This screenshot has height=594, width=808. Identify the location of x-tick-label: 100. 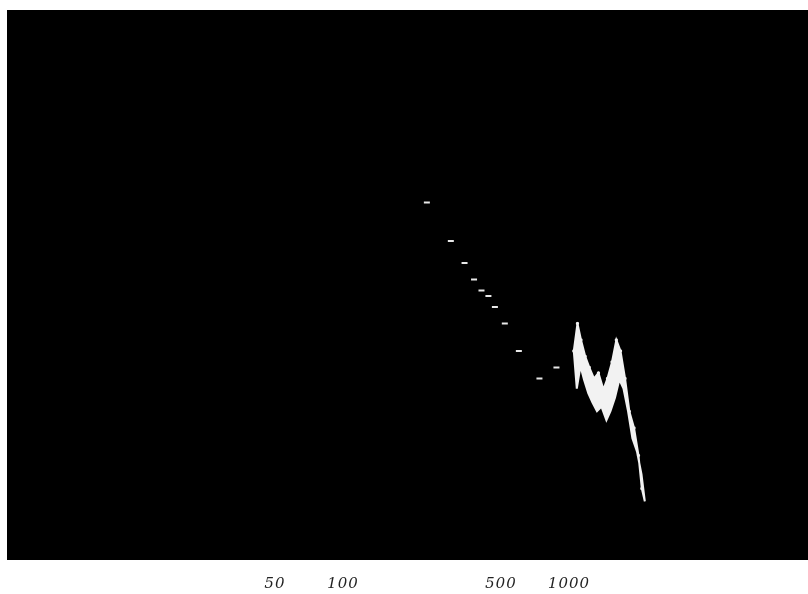
(343, 583).